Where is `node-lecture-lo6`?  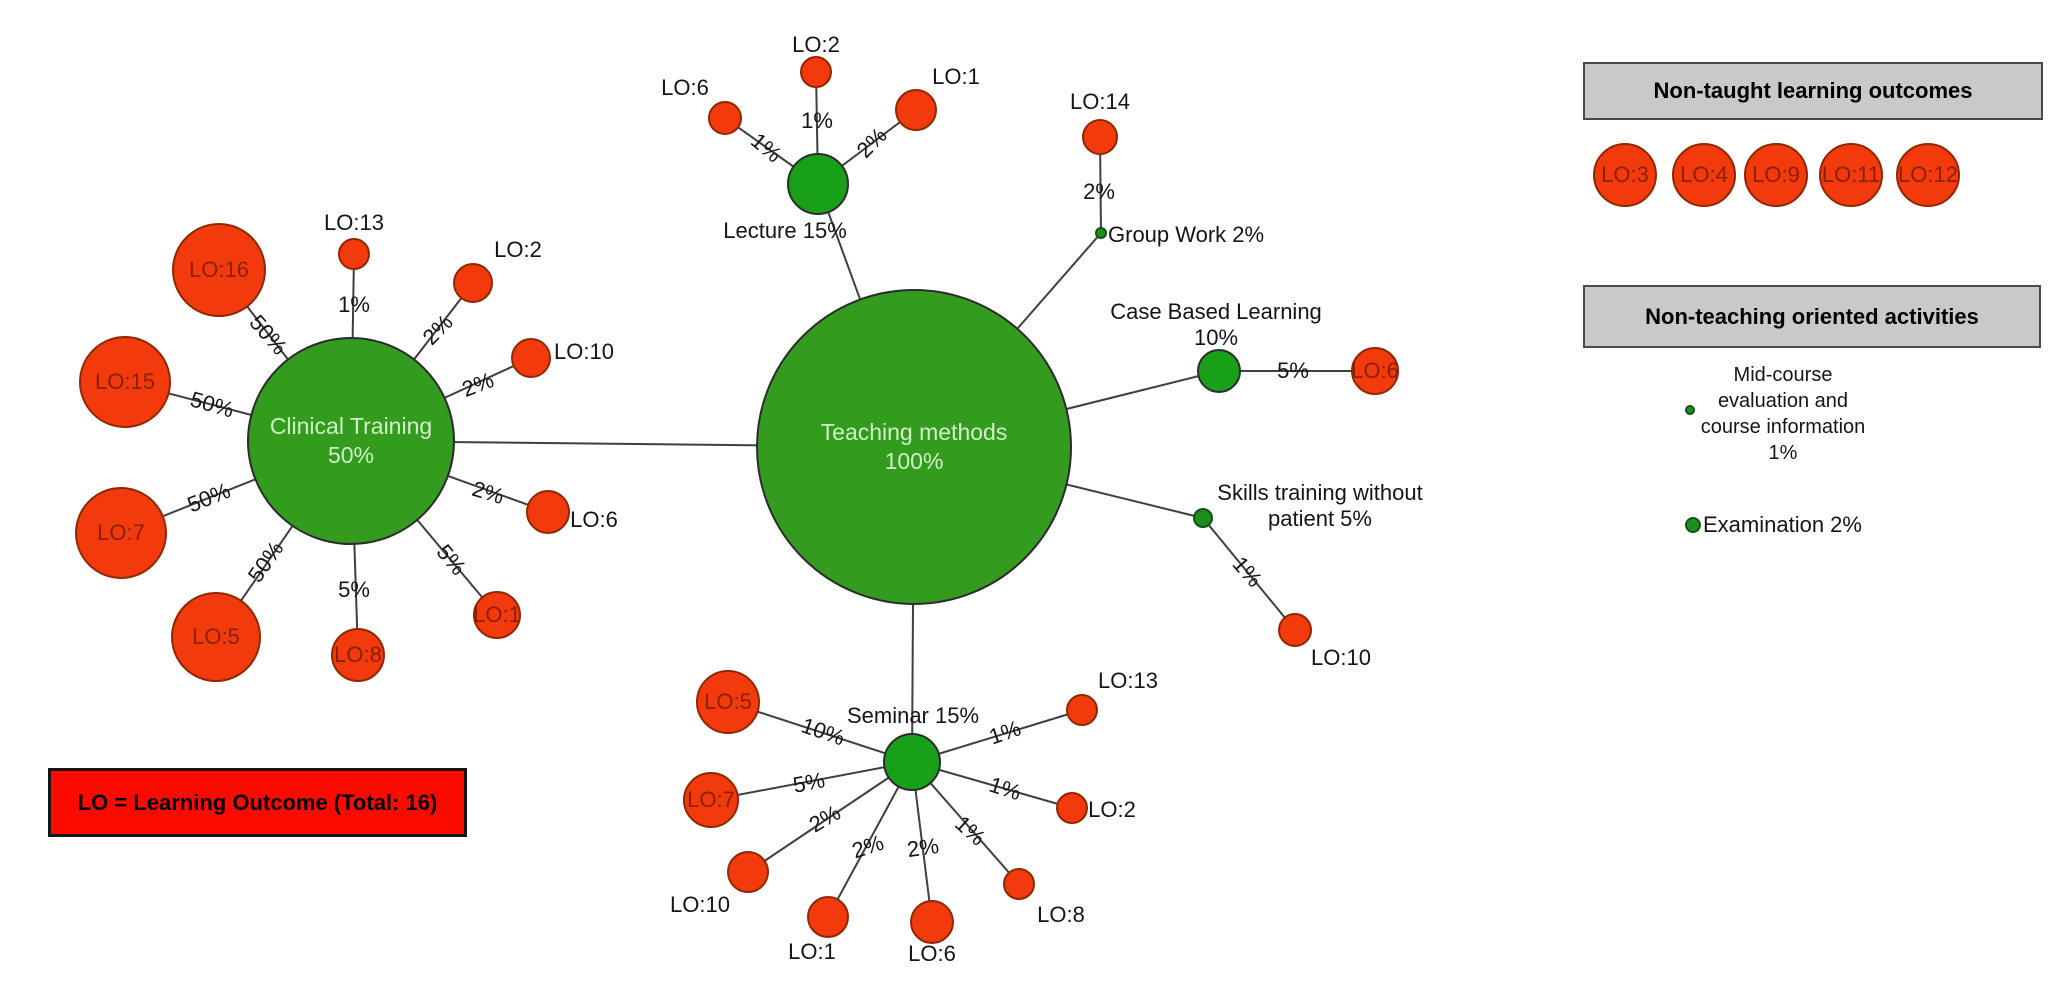
node-lecture-lo6 is located at coordinates (725, 118).